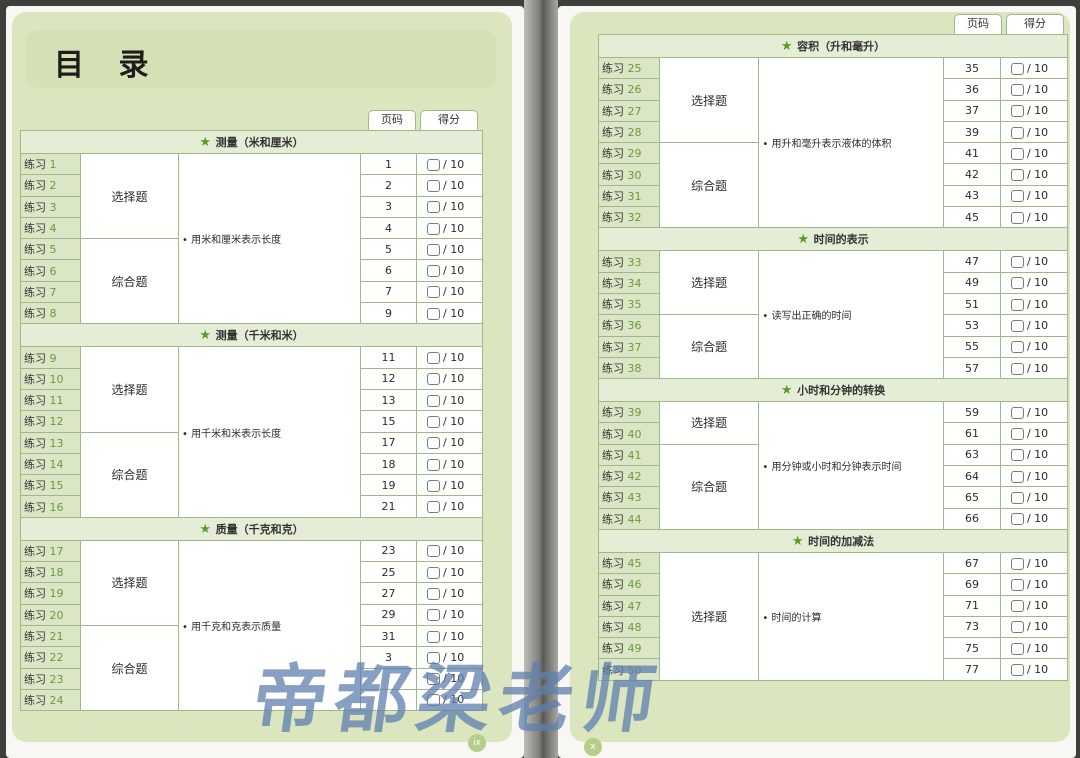 The width and height of the screenshot is (1080, 758). Describe the element at coordinates (252, 700) in the screenshot. I see `toc-row: 练习 24 / 10` at that location.